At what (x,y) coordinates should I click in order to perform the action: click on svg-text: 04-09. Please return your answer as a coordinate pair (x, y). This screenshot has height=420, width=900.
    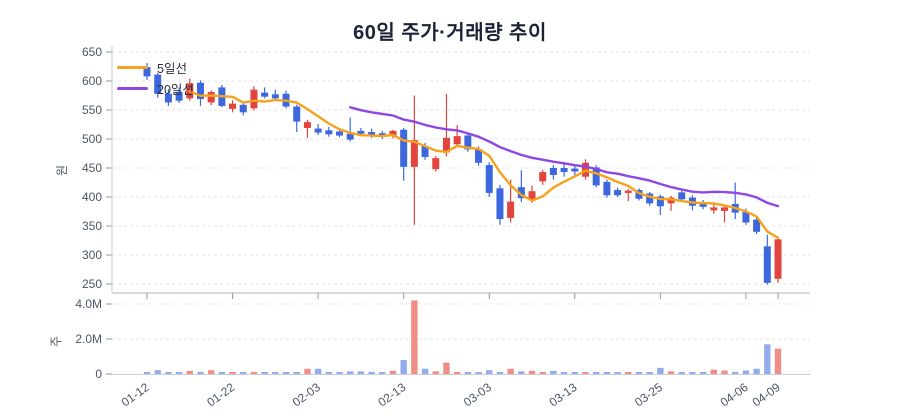
    Looking at the image, I should click on (766, 395).